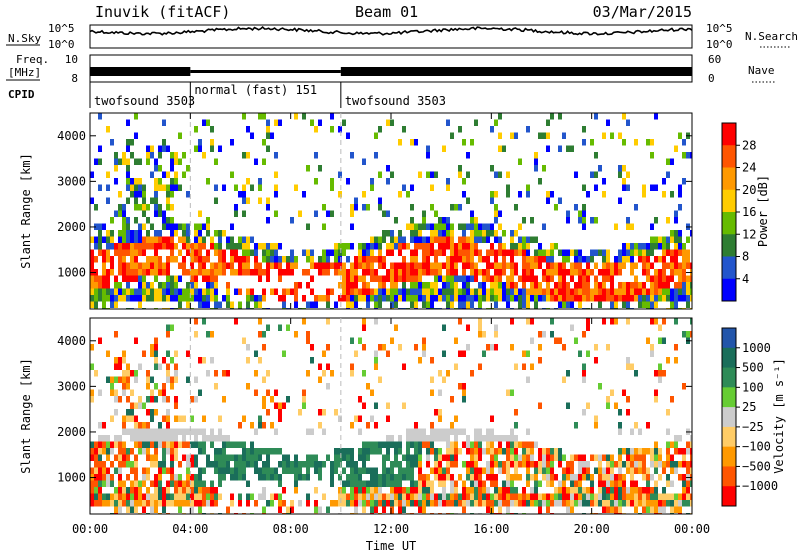 Image resolution: width=800 pixels, height=558 pixels. Describe the element at coordinates (391, 31) in the screenshot. I see `noise-sky-trace` at that location.